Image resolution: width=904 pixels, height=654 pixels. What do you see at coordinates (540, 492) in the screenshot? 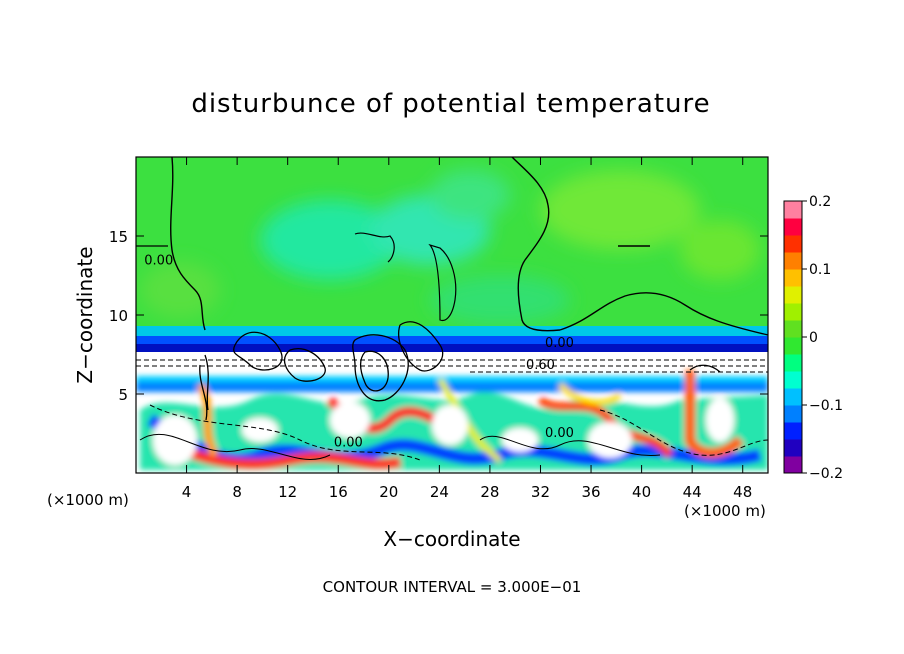
I see `x-tick-label: 32` at bounding box center [540, 492].